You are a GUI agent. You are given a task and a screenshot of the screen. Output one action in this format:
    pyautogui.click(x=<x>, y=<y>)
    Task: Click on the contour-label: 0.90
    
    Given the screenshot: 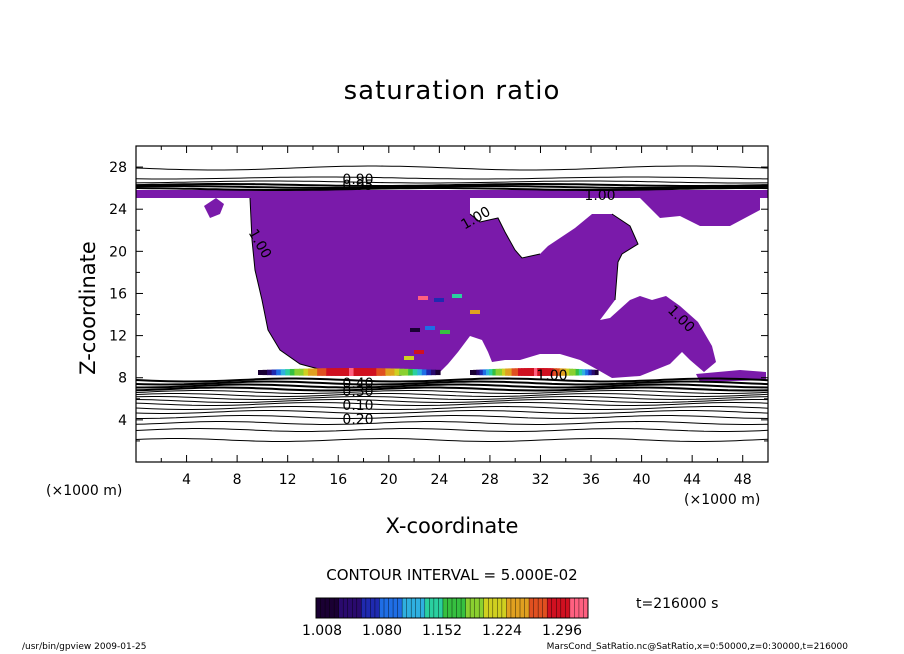 What is the action you would take?
    pyautogui.click(x=357, y=180)
    